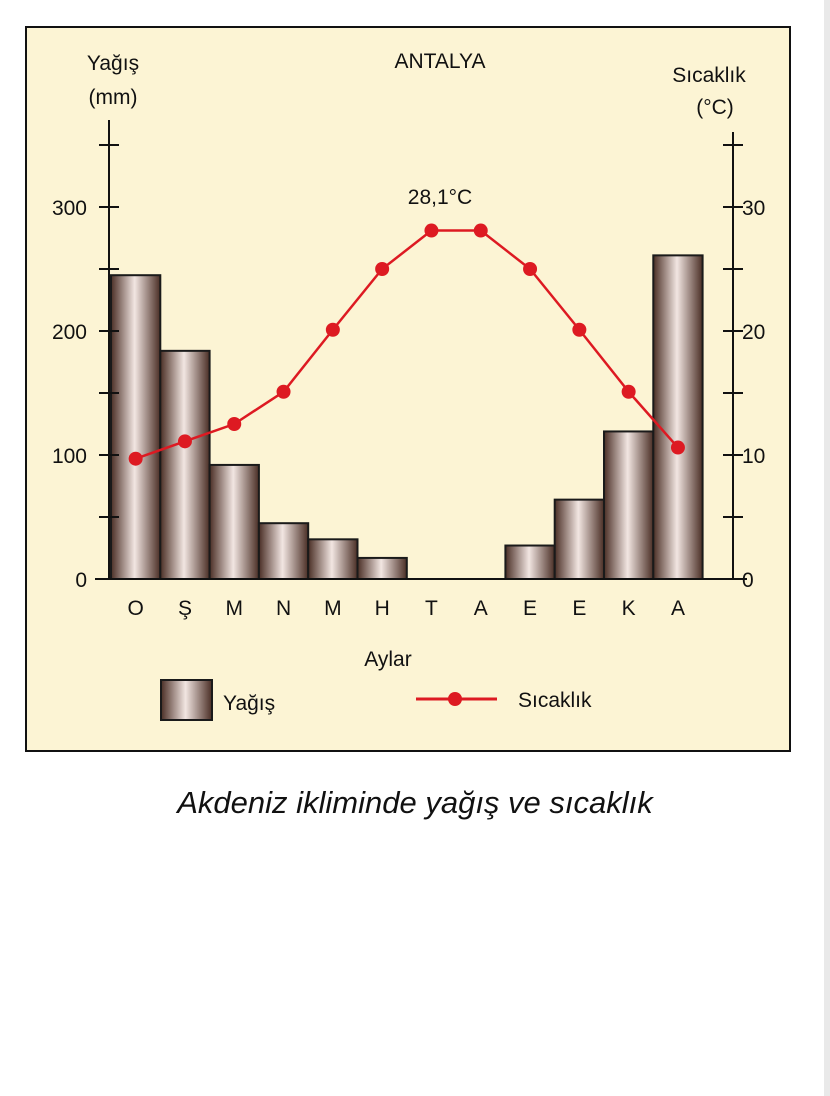  I want to click on legend: Yağış Sıcaklık, so click(376, 700).